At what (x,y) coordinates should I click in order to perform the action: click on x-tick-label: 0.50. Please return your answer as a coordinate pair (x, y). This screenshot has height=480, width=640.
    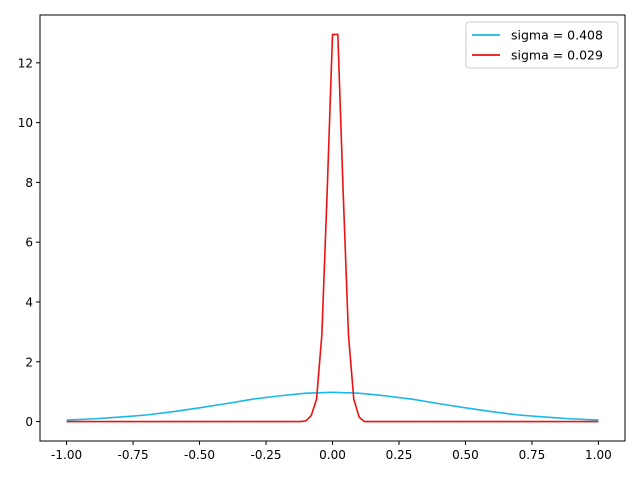
    Looking at the image, I should click on (465, 455).